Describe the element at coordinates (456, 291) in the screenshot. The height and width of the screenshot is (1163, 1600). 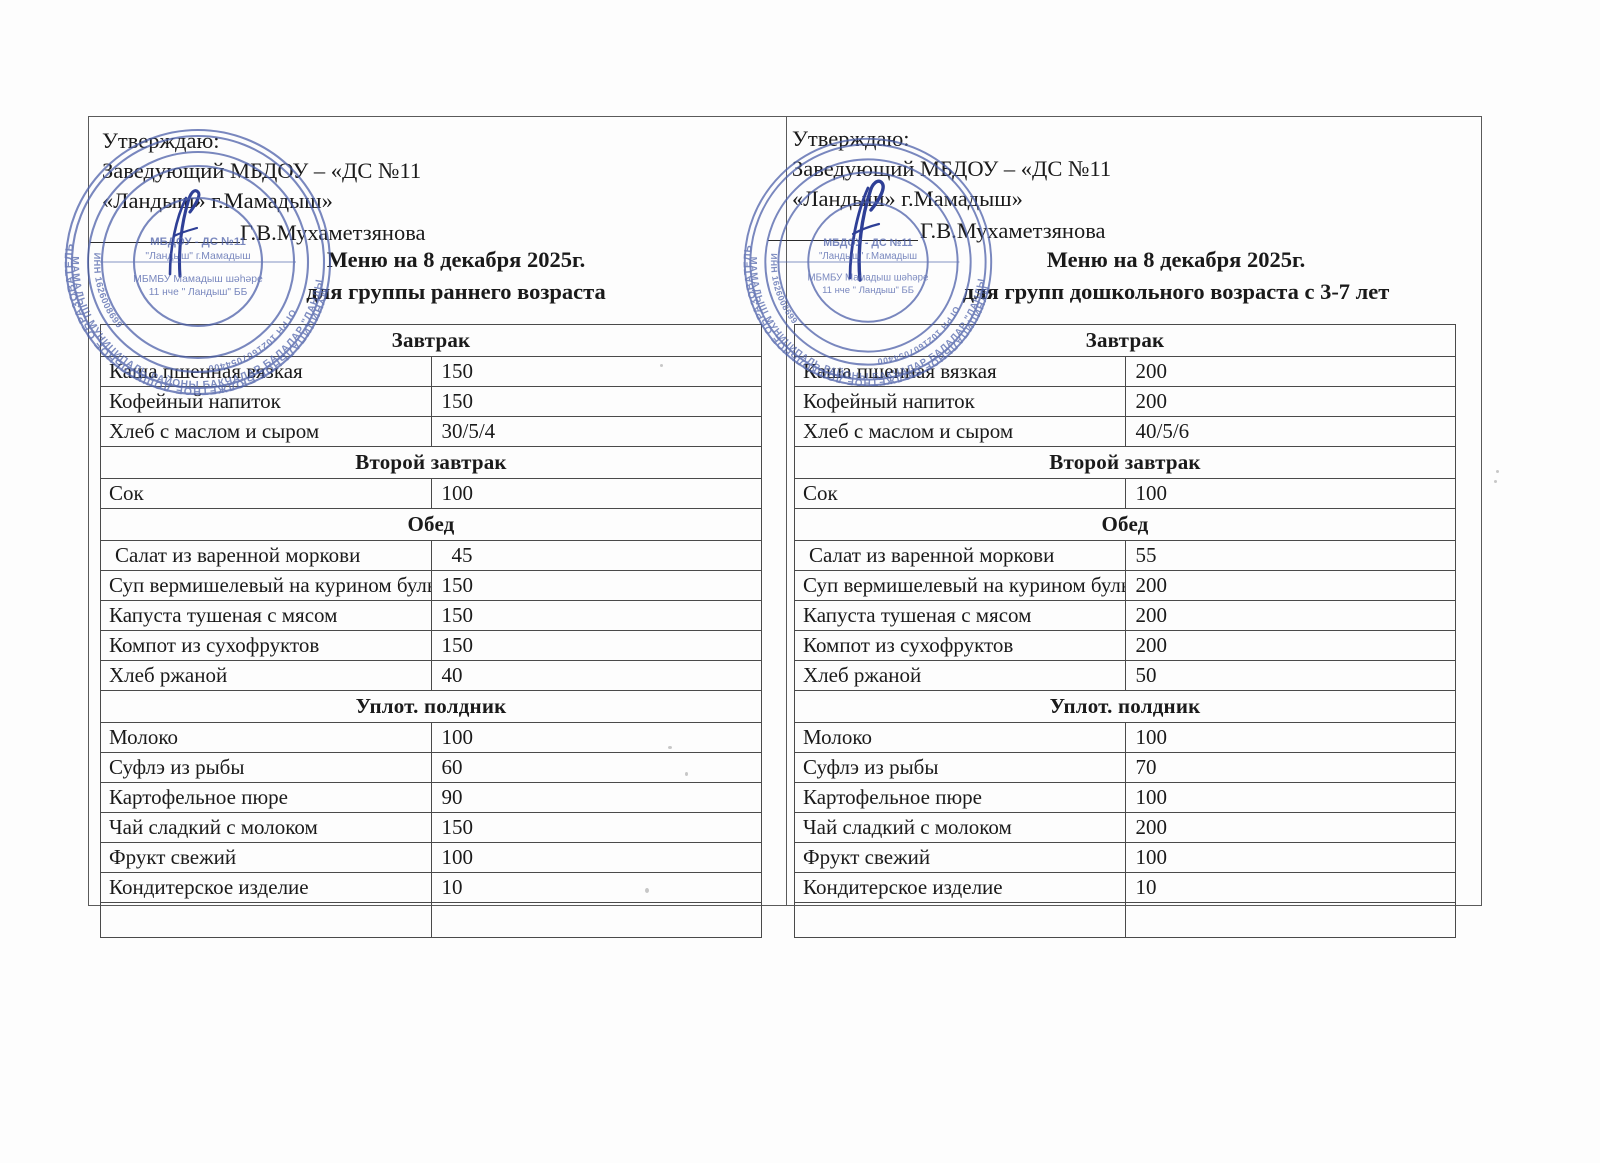
I see `menu-title-line-2: для группы раннего возраста` at that location.